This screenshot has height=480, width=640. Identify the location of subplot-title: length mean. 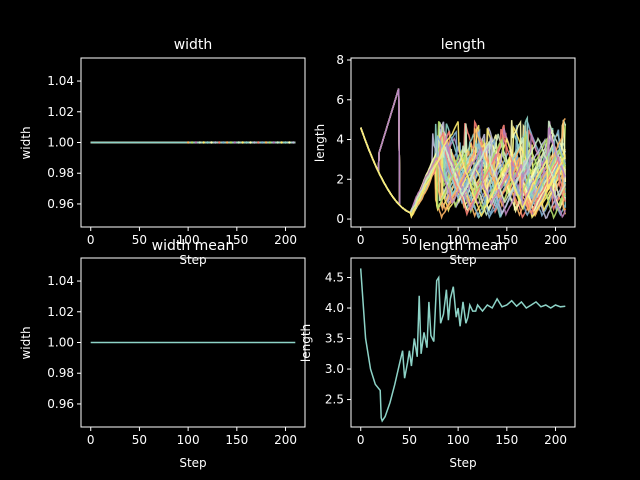
(463, 246).